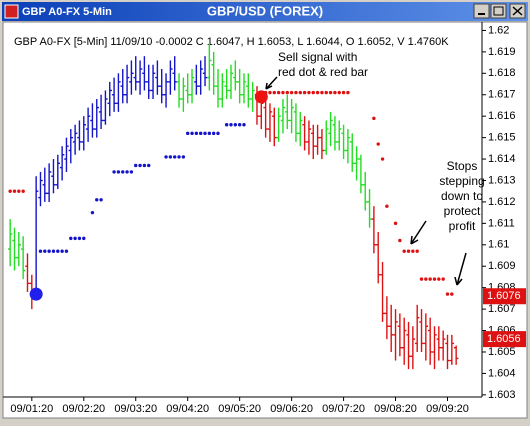  What do you see at coordinates (502, 116) in the screenshot?
I see `y-tick-label: 1.616` at bounding box center [502, 116].